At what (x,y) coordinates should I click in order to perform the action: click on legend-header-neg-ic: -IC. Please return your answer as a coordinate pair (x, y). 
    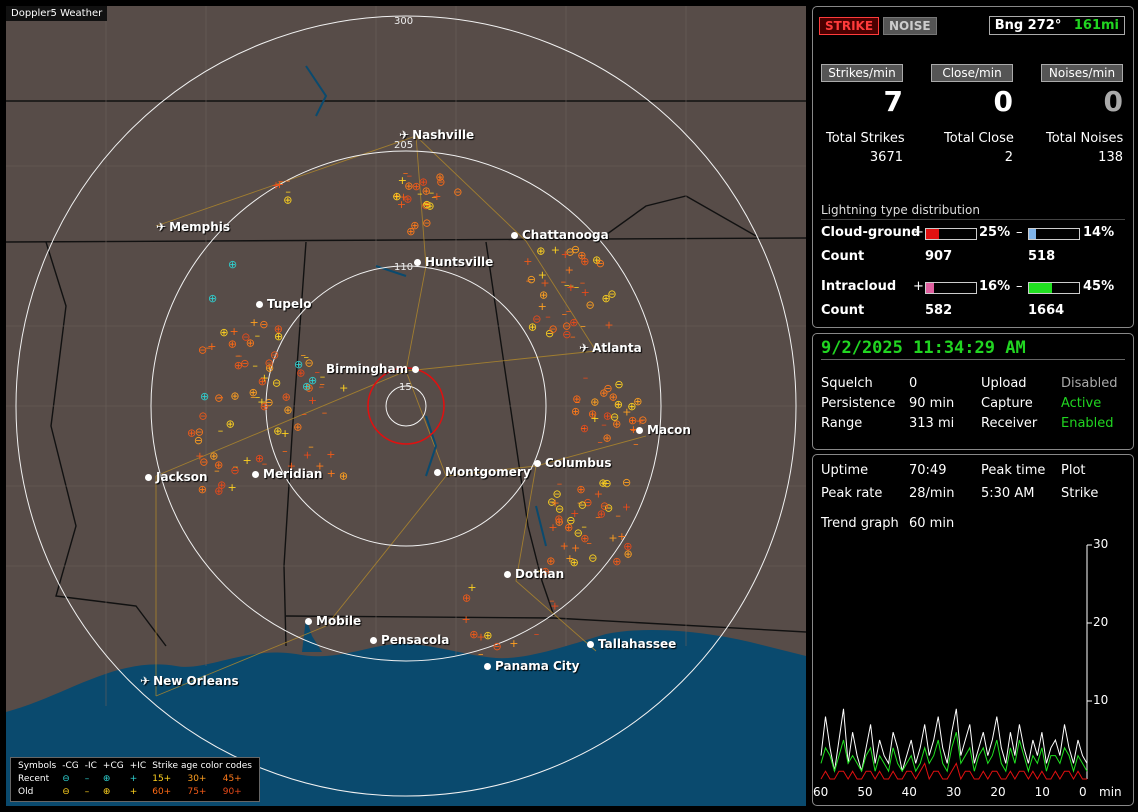
    Looking at the image, I should click on (90, 766).